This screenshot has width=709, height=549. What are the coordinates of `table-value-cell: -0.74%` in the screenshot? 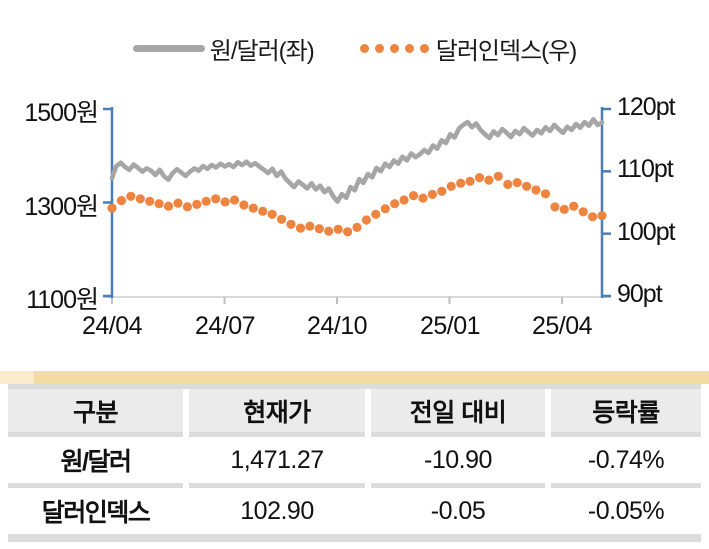 It's located at (626, 460).